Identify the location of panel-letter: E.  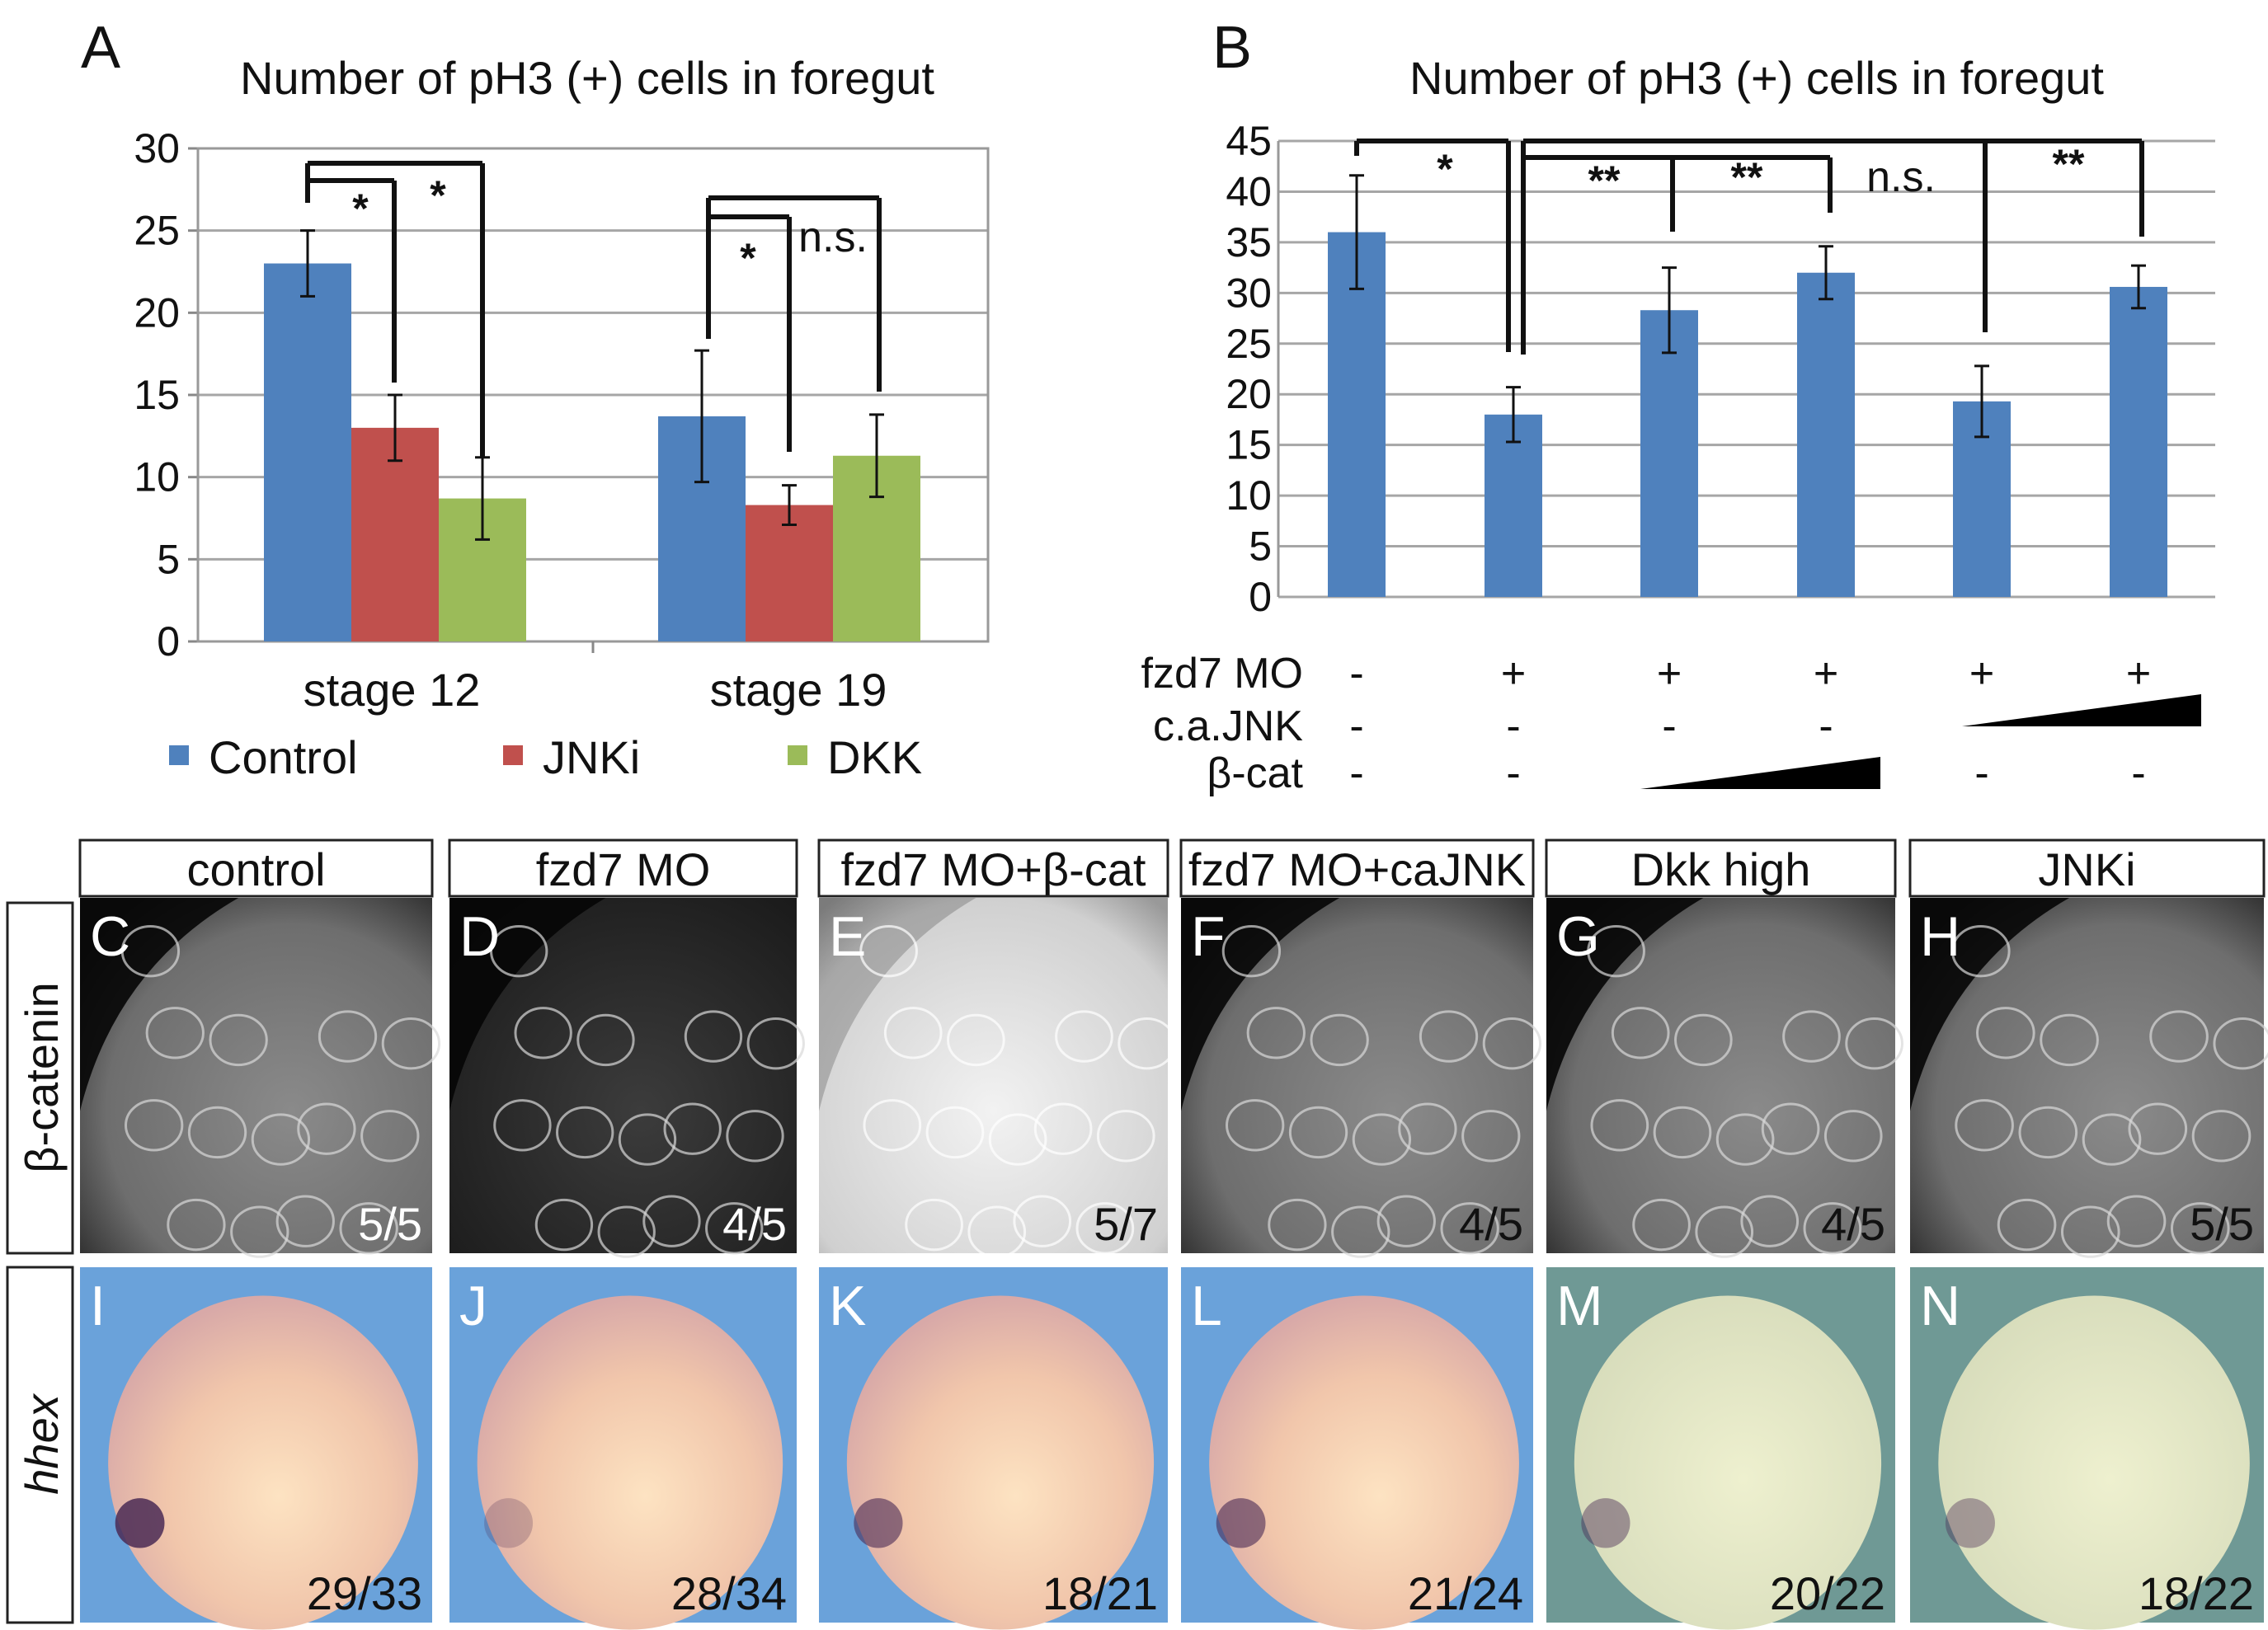
(847, 936).